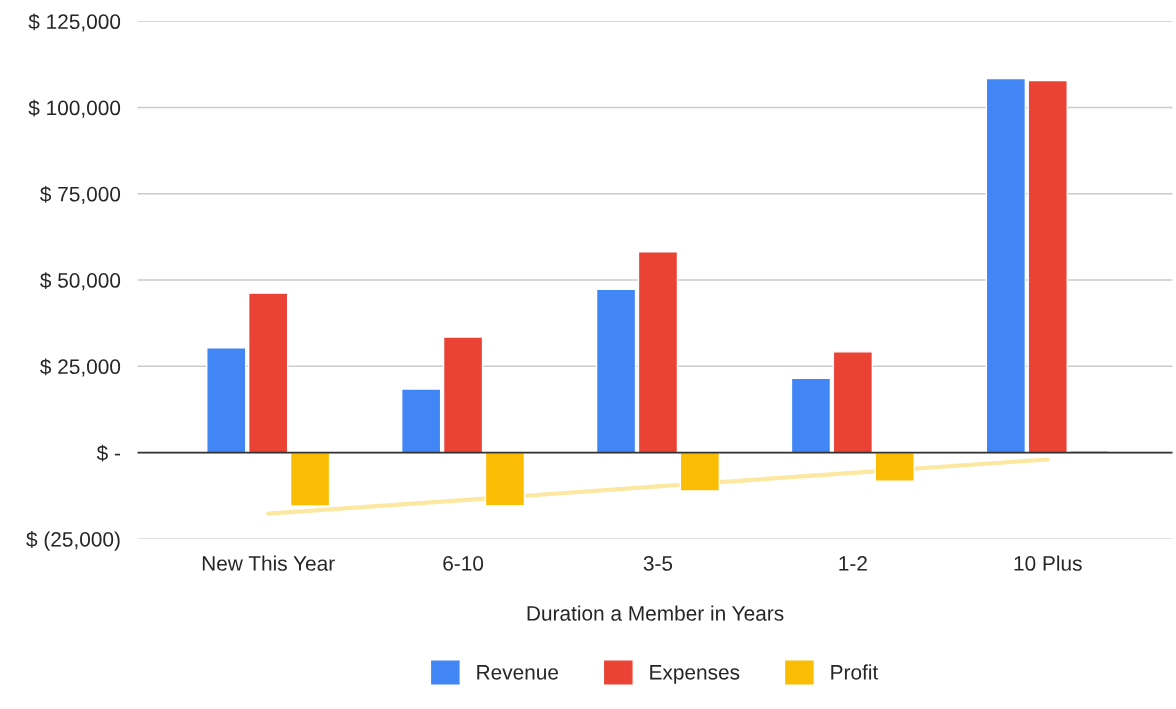 The width and height of the screenshot is (1176, 709). I want to click on legend-label: Profit, so click(855, 672).